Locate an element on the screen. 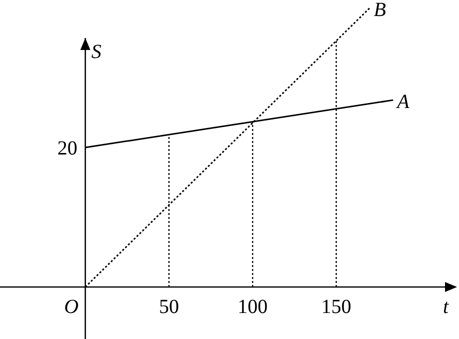  x-tick-label: 50 is located at coordinates (168, 307).